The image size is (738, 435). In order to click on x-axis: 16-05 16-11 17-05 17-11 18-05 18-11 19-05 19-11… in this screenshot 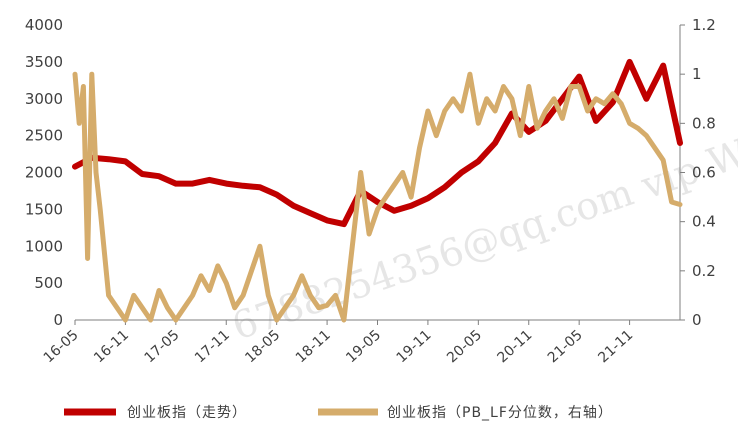, I will do `click(338, 343)`.